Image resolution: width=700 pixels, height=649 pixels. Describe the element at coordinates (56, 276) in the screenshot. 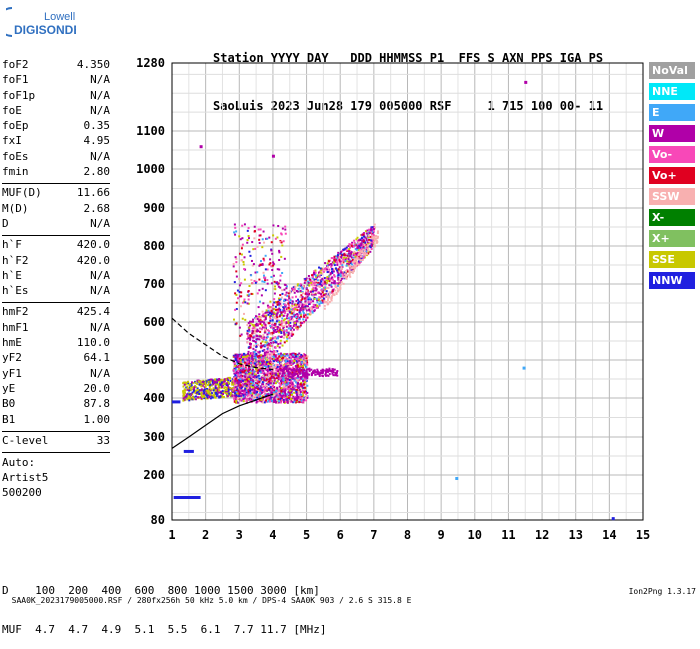

I see `param-row: h`E N/A` at that location.